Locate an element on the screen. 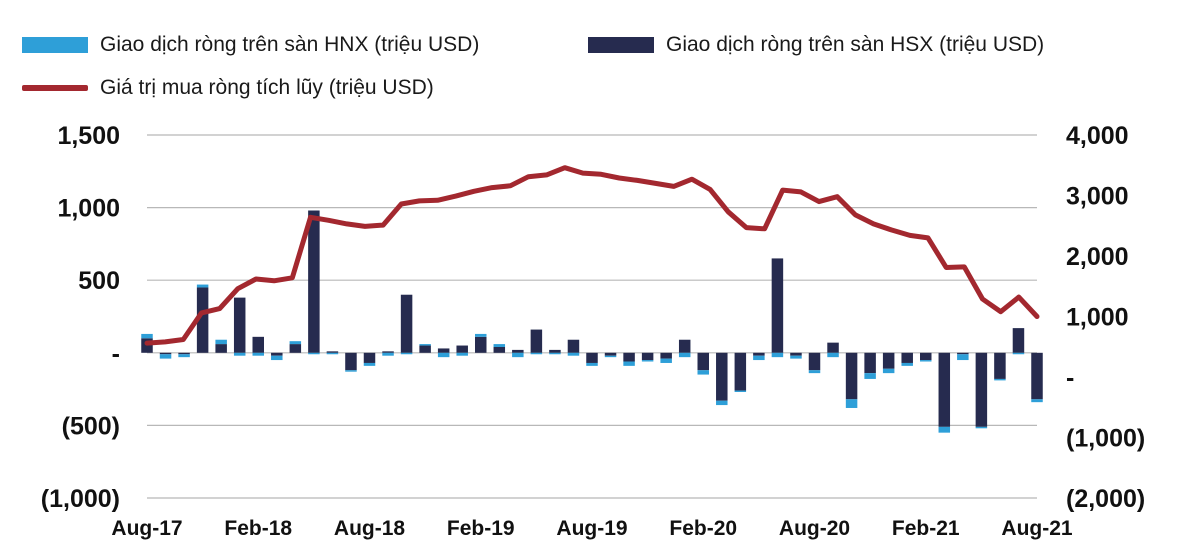  x-tick-label: Aug-17 is located at coordinates (146, 528).